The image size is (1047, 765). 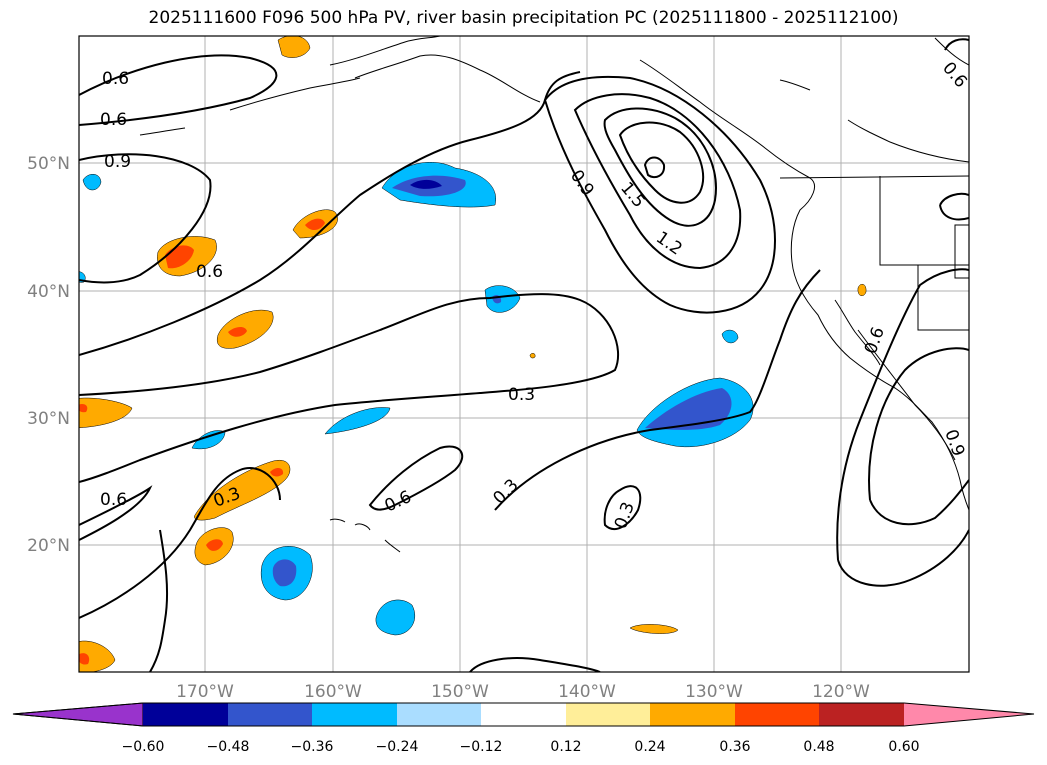 I want to click on lon-tick-label: 160°W, so click(x=333, y=692).